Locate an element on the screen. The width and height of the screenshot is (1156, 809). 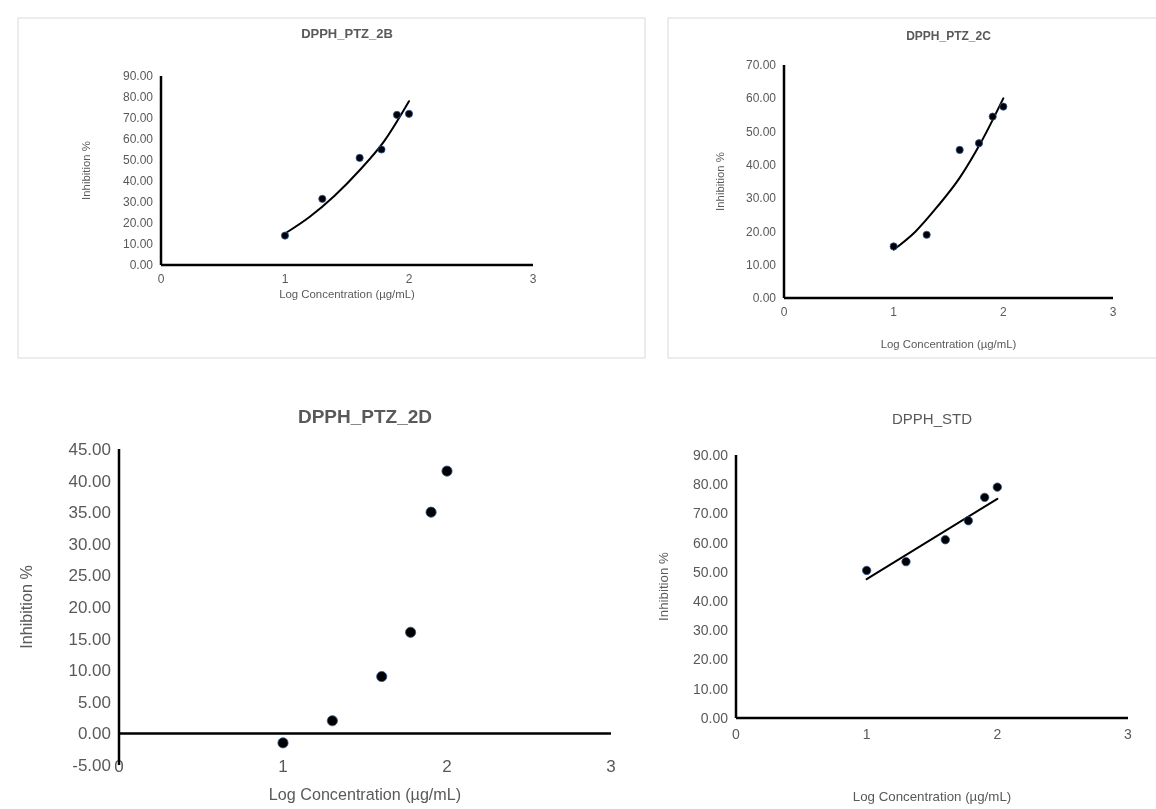
y-tick-label: 35.00 is located at coordinates (89, 513).